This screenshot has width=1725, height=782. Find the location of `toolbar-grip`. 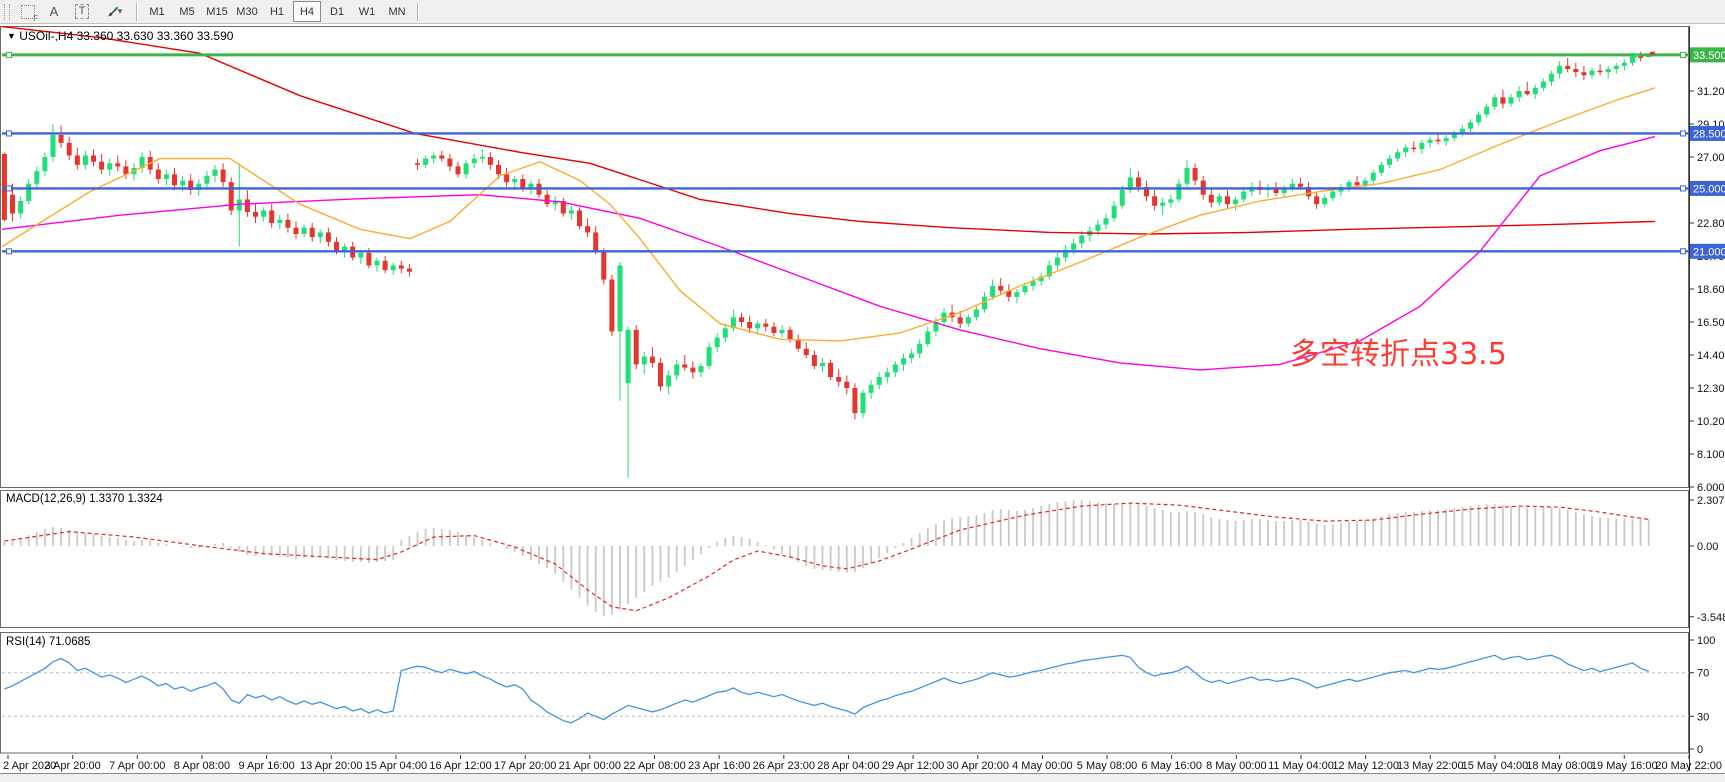

toolbar-grip is located at coordinates (7, 11).